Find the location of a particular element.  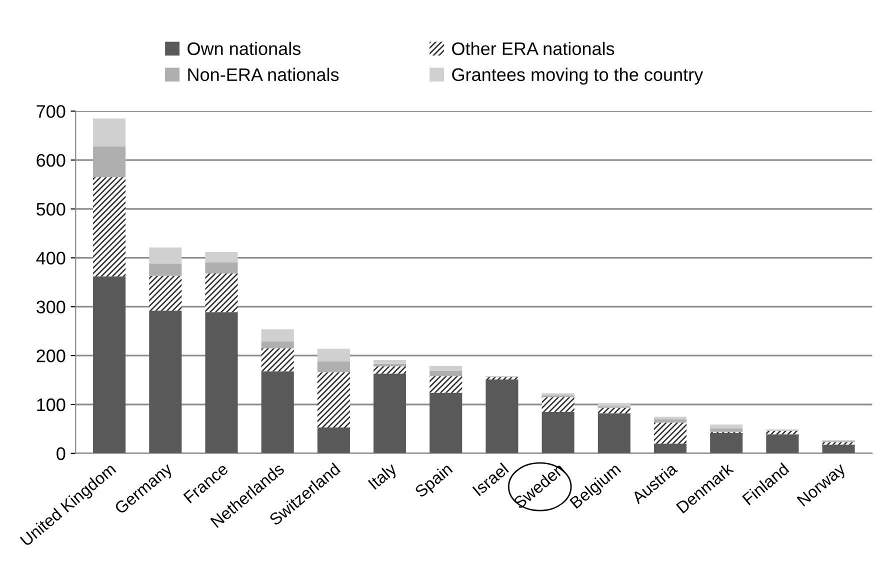

y-tick-label: 700 is located at coordinates (51, 111).